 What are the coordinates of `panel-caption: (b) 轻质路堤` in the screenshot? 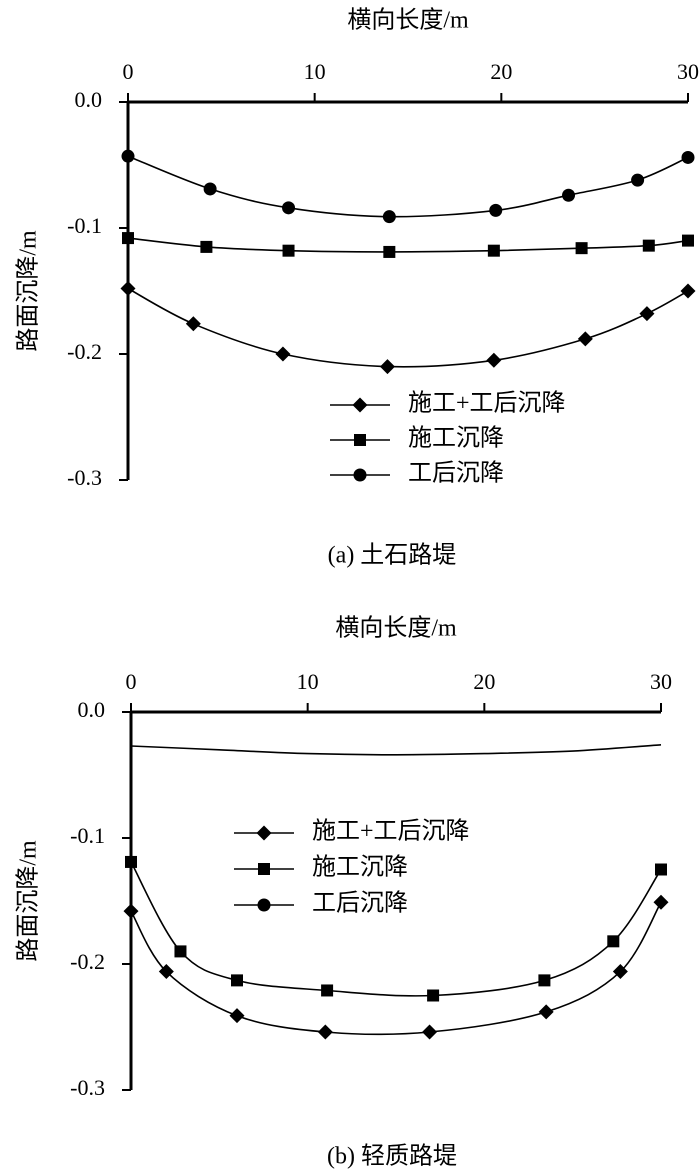 It's located at (392, 1156).